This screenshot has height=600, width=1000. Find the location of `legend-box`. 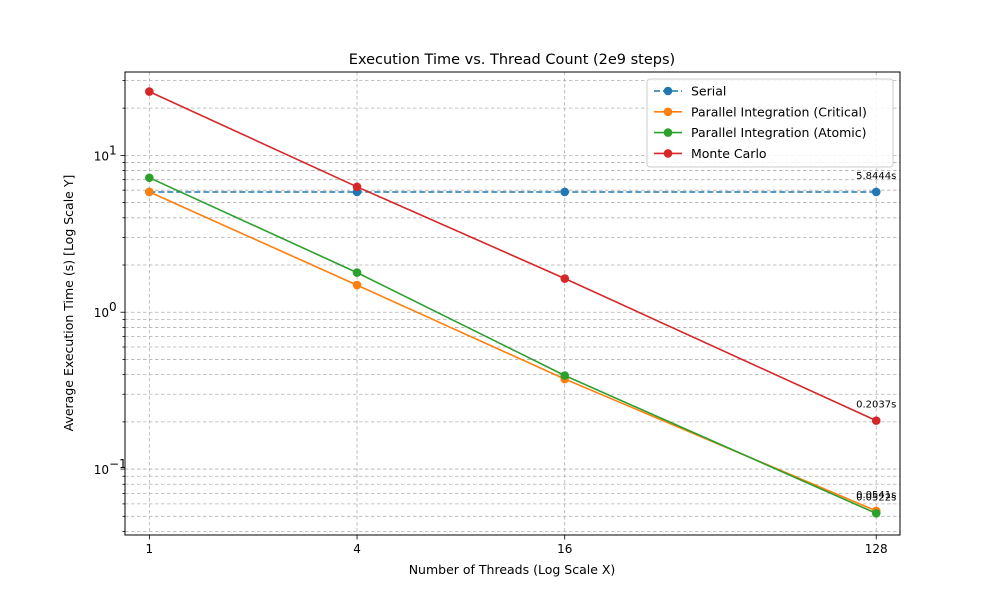

legend-box is located at coordinates (770, 123).